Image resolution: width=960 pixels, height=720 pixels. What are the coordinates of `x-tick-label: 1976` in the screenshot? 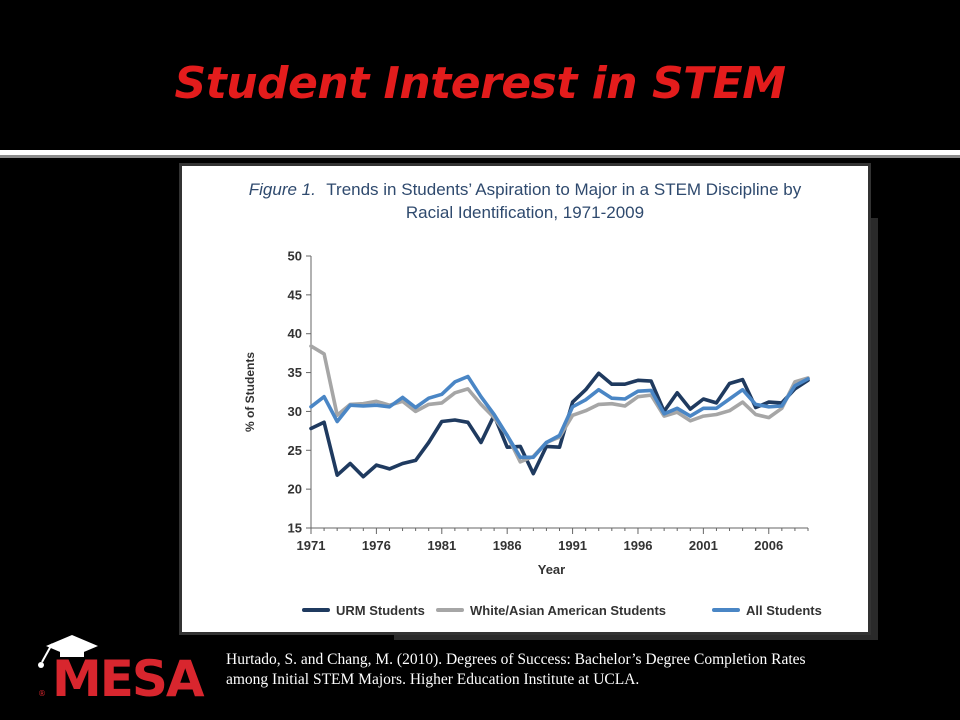 It's located at (376, 545).